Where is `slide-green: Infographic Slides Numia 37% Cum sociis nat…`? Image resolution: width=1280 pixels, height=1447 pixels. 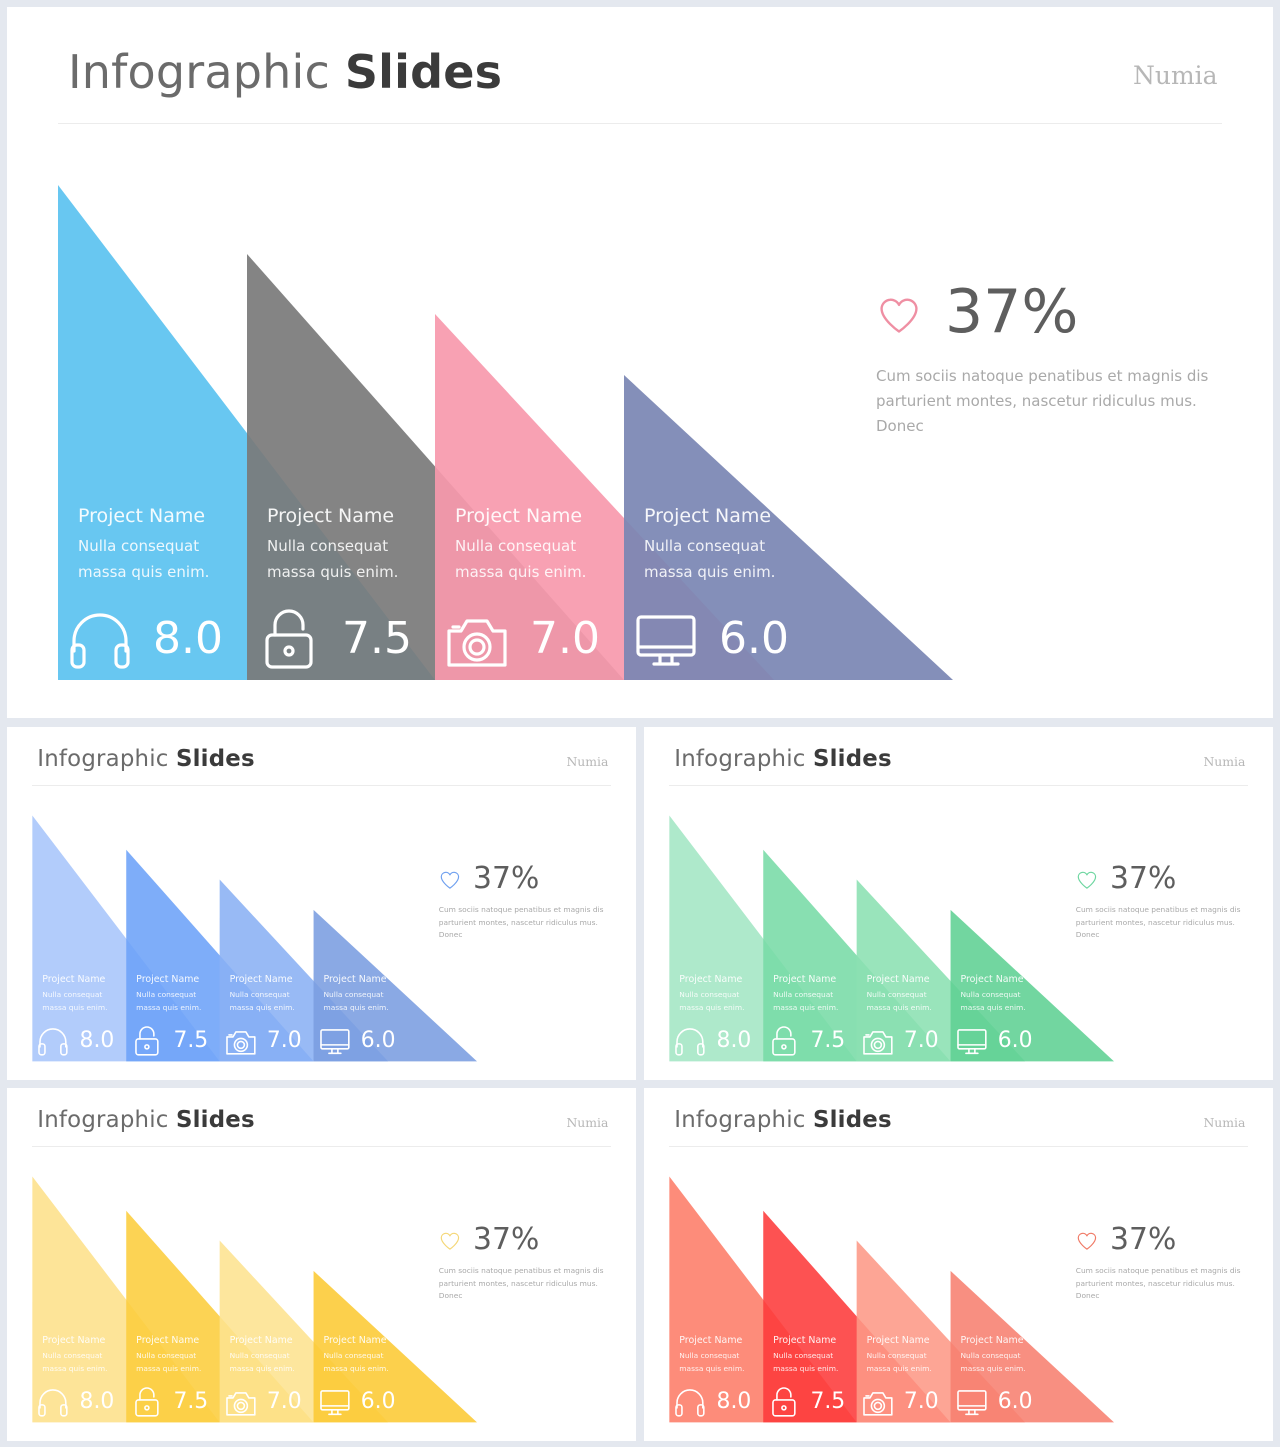
slide-green: Infographic Slides Numia 37% Cum sociis nat… is located at coordinates (958, 903).